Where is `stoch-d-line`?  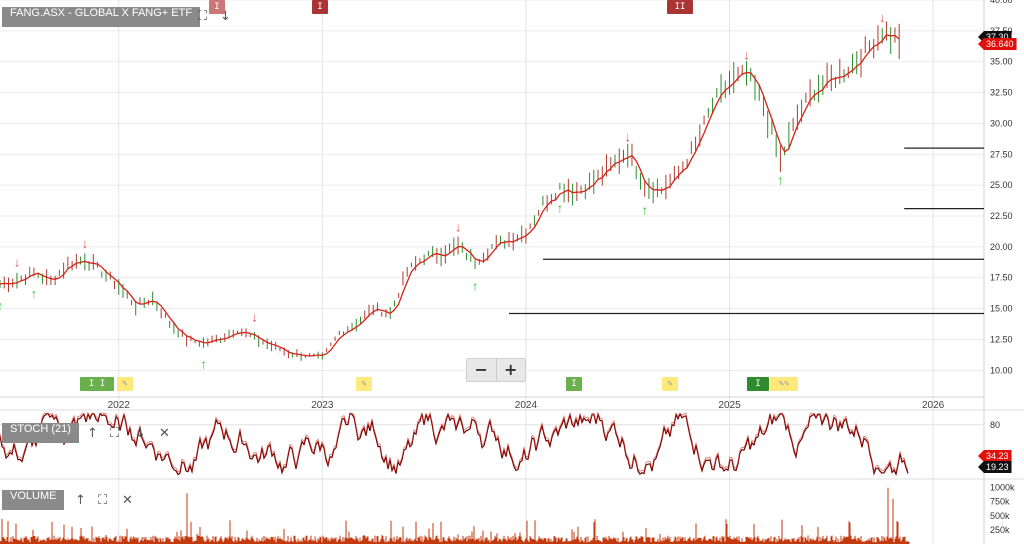 stoch-d-line is located at coordinates (454, 442).